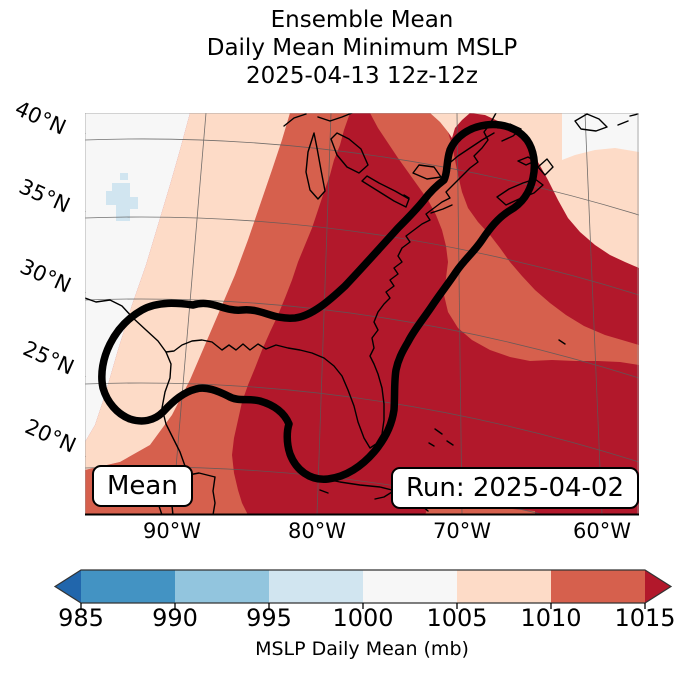 The height and width of the screenshot is (674, 688). I want to click on cb-tick-1010: 1010, so click(551, 618).